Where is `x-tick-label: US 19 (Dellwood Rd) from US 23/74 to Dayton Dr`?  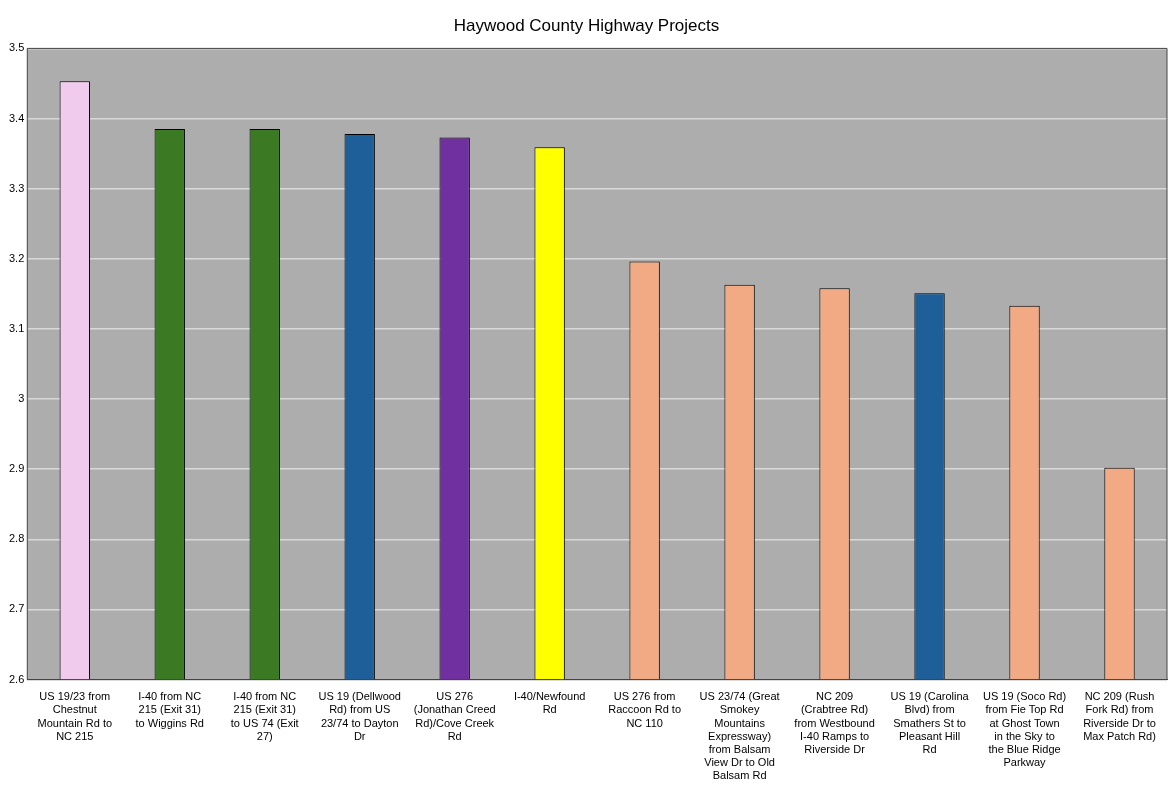 x-tick-label: US 19 (Dellwood Rd) from US 23/74 to Dayton Dr is located at coordinates (359, 716).